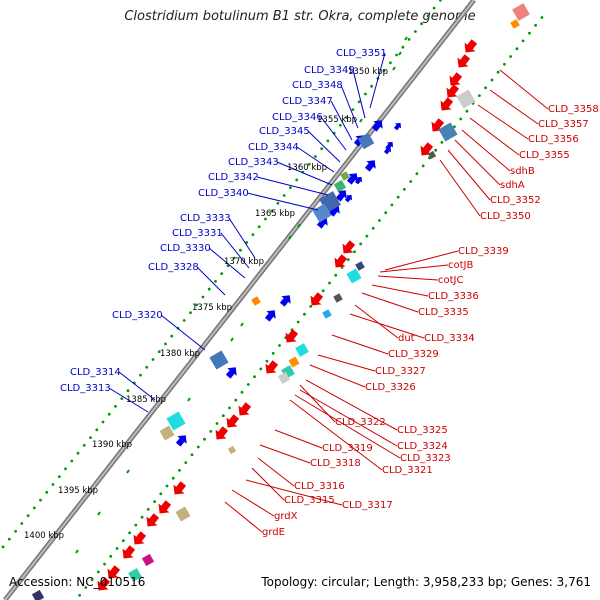  What do you see at coordinates (337, 120) in the screenshot?
I see `scale-label: 1355 kbp` at bounding box center [337, 120].